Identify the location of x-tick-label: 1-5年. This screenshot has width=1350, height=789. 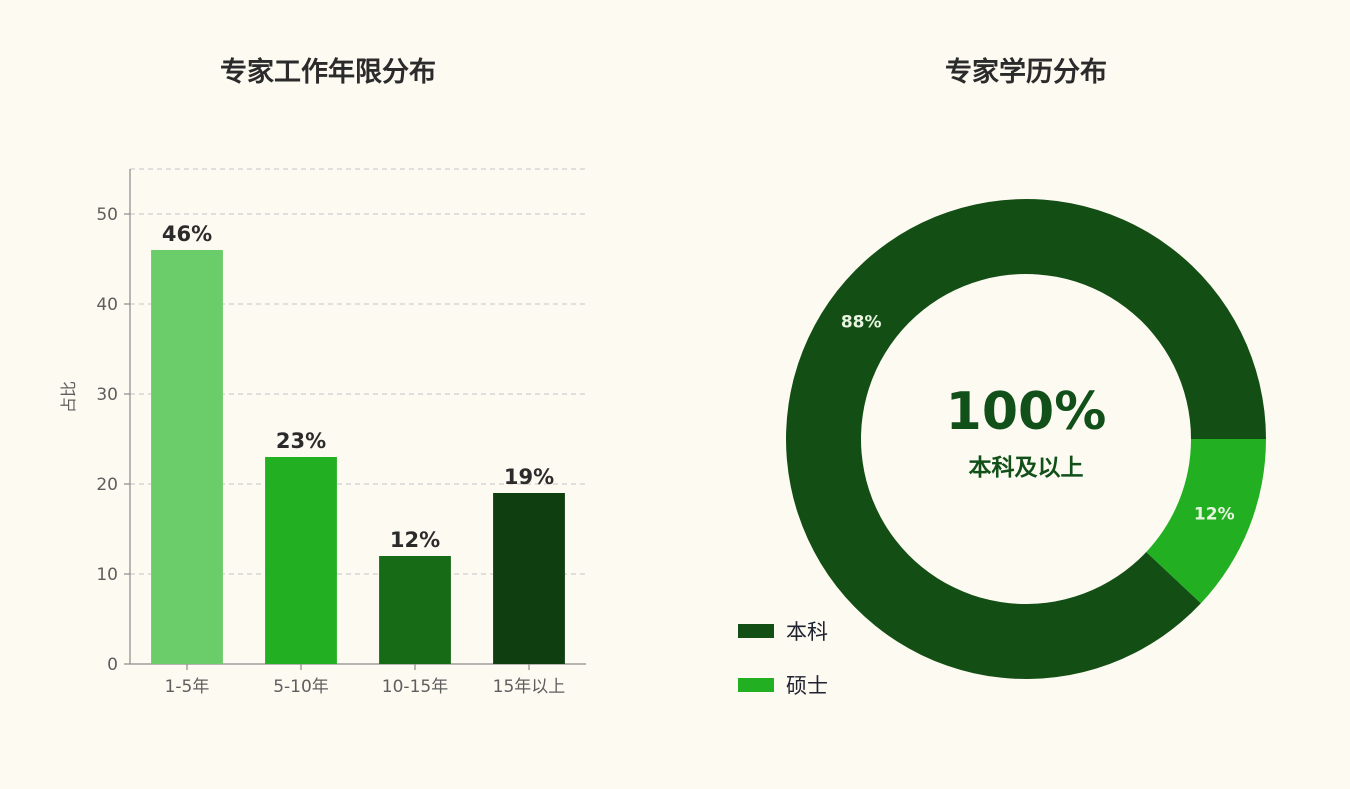
(187, 687).